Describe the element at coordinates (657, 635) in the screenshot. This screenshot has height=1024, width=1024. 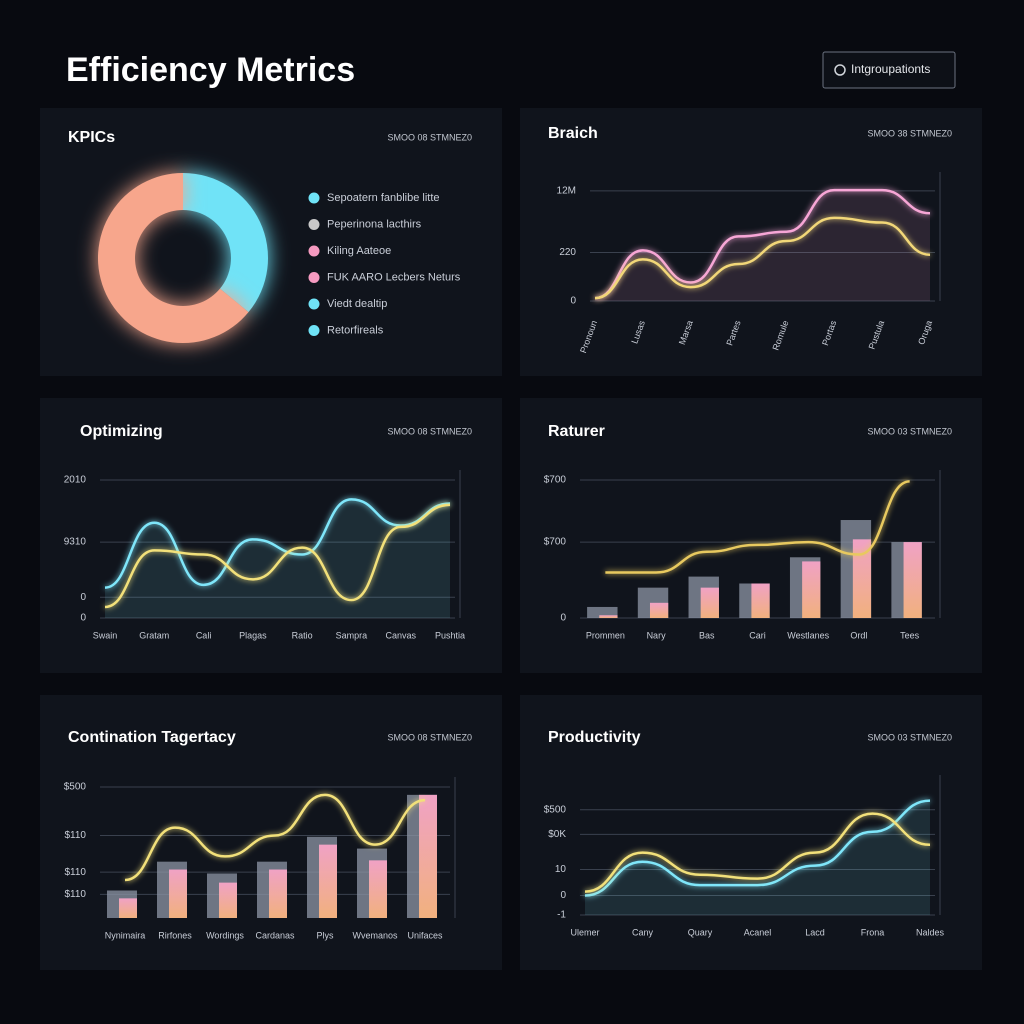
I see `x-tick-label: Nary` at that location.